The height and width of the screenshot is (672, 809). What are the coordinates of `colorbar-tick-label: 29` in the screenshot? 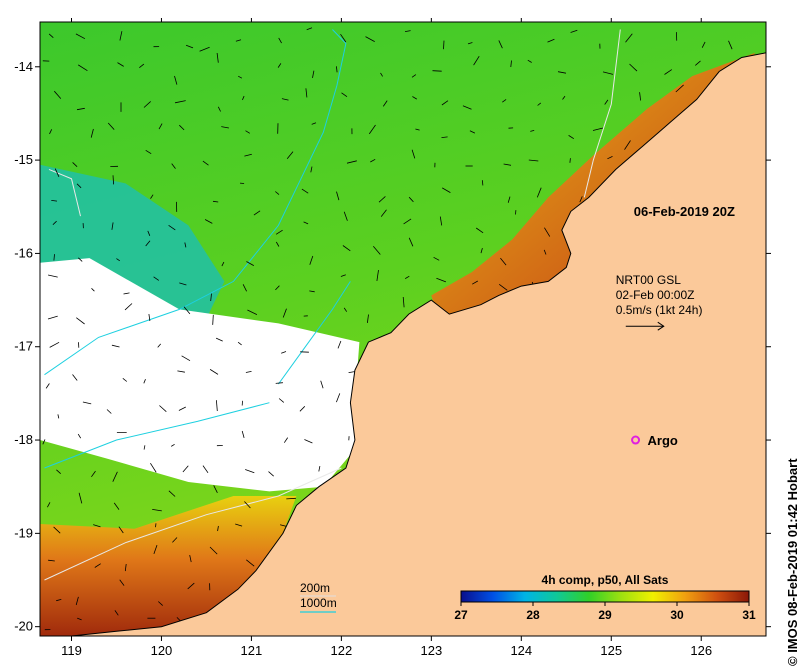 It's located at (605, 615).